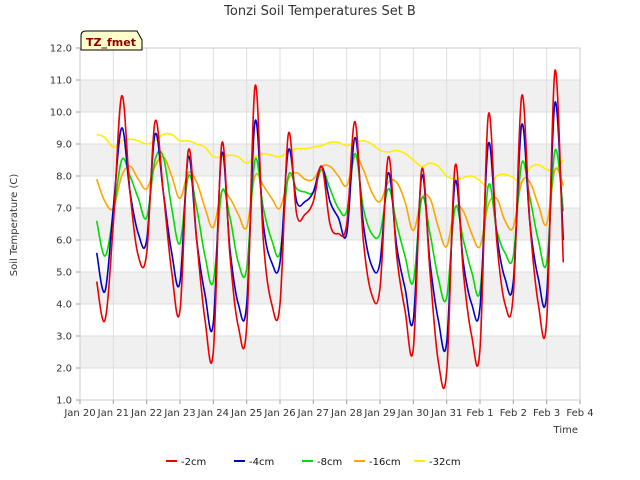 The width and height of the screenshot is (640, 480). What do you see at coordinates (213, 413) in the screenshot?
I see `x-tick-label: Jan 24` at bounding box center [213, 413].